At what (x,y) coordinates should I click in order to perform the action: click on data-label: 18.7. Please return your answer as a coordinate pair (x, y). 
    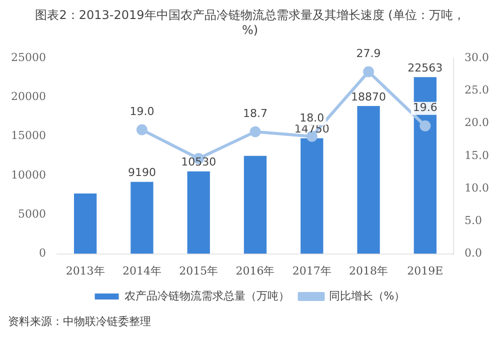
    Looking at the image, I should click on (255, 113).